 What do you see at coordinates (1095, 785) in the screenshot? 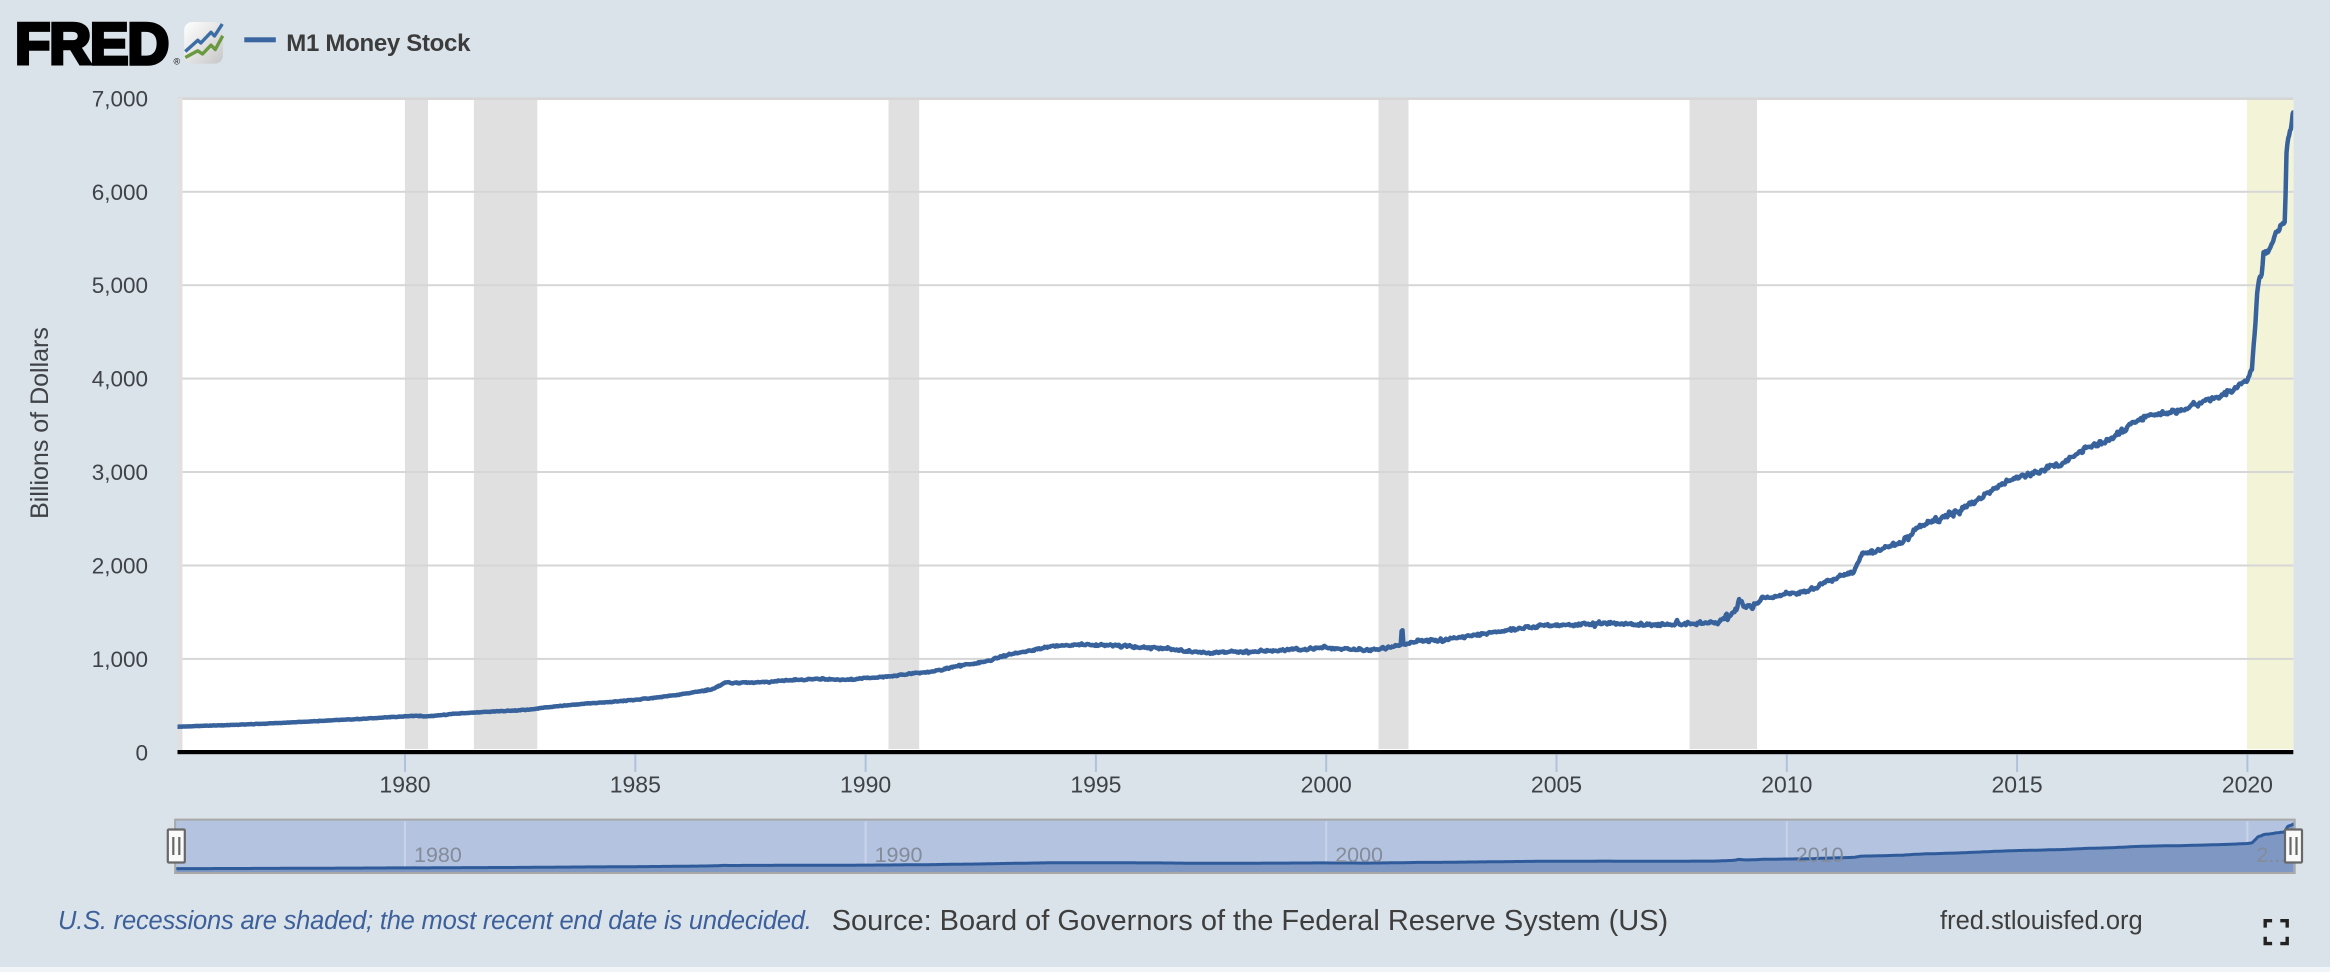
I see `svg-text: 1995` at bounding box center [1095, 785].